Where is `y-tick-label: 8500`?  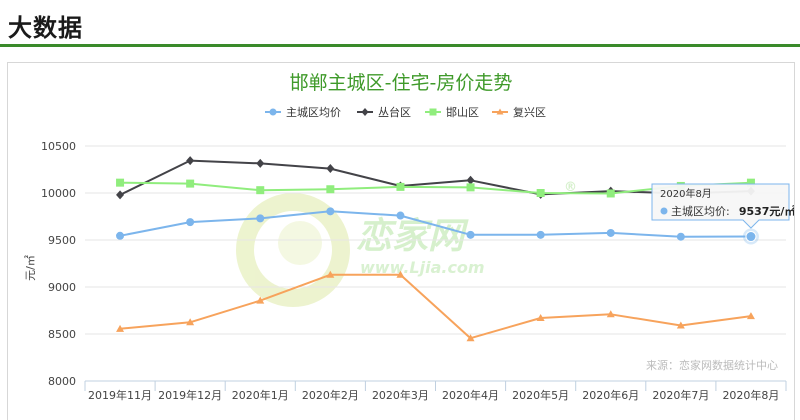 y-tick-label: 8500 is located at coordinates (62, 334).